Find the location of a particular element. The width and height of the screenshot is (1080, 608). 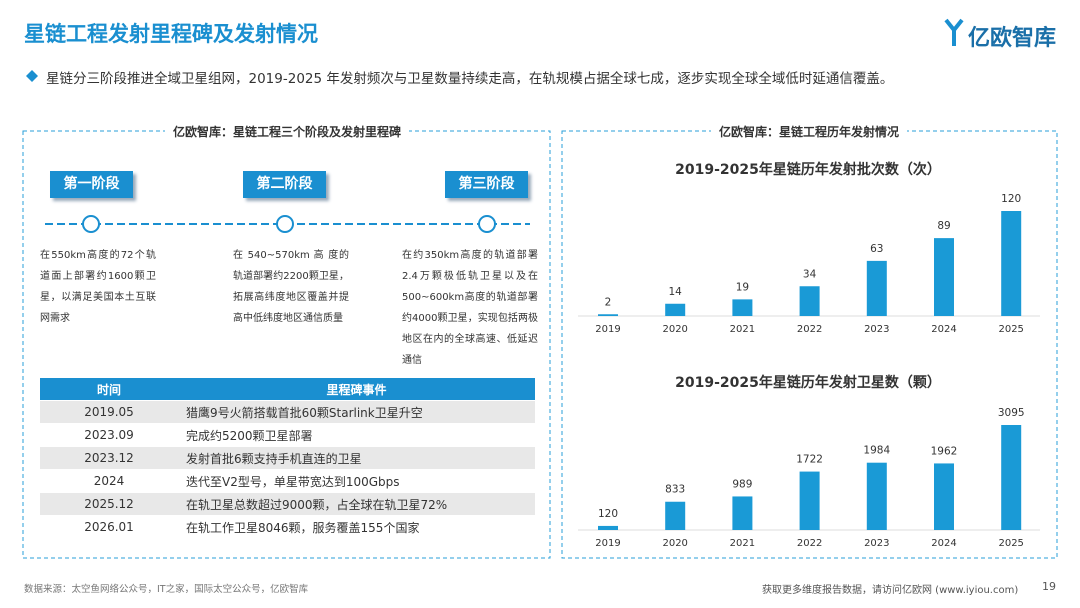

data-label: 1962 is located at coordinates (944, 451).